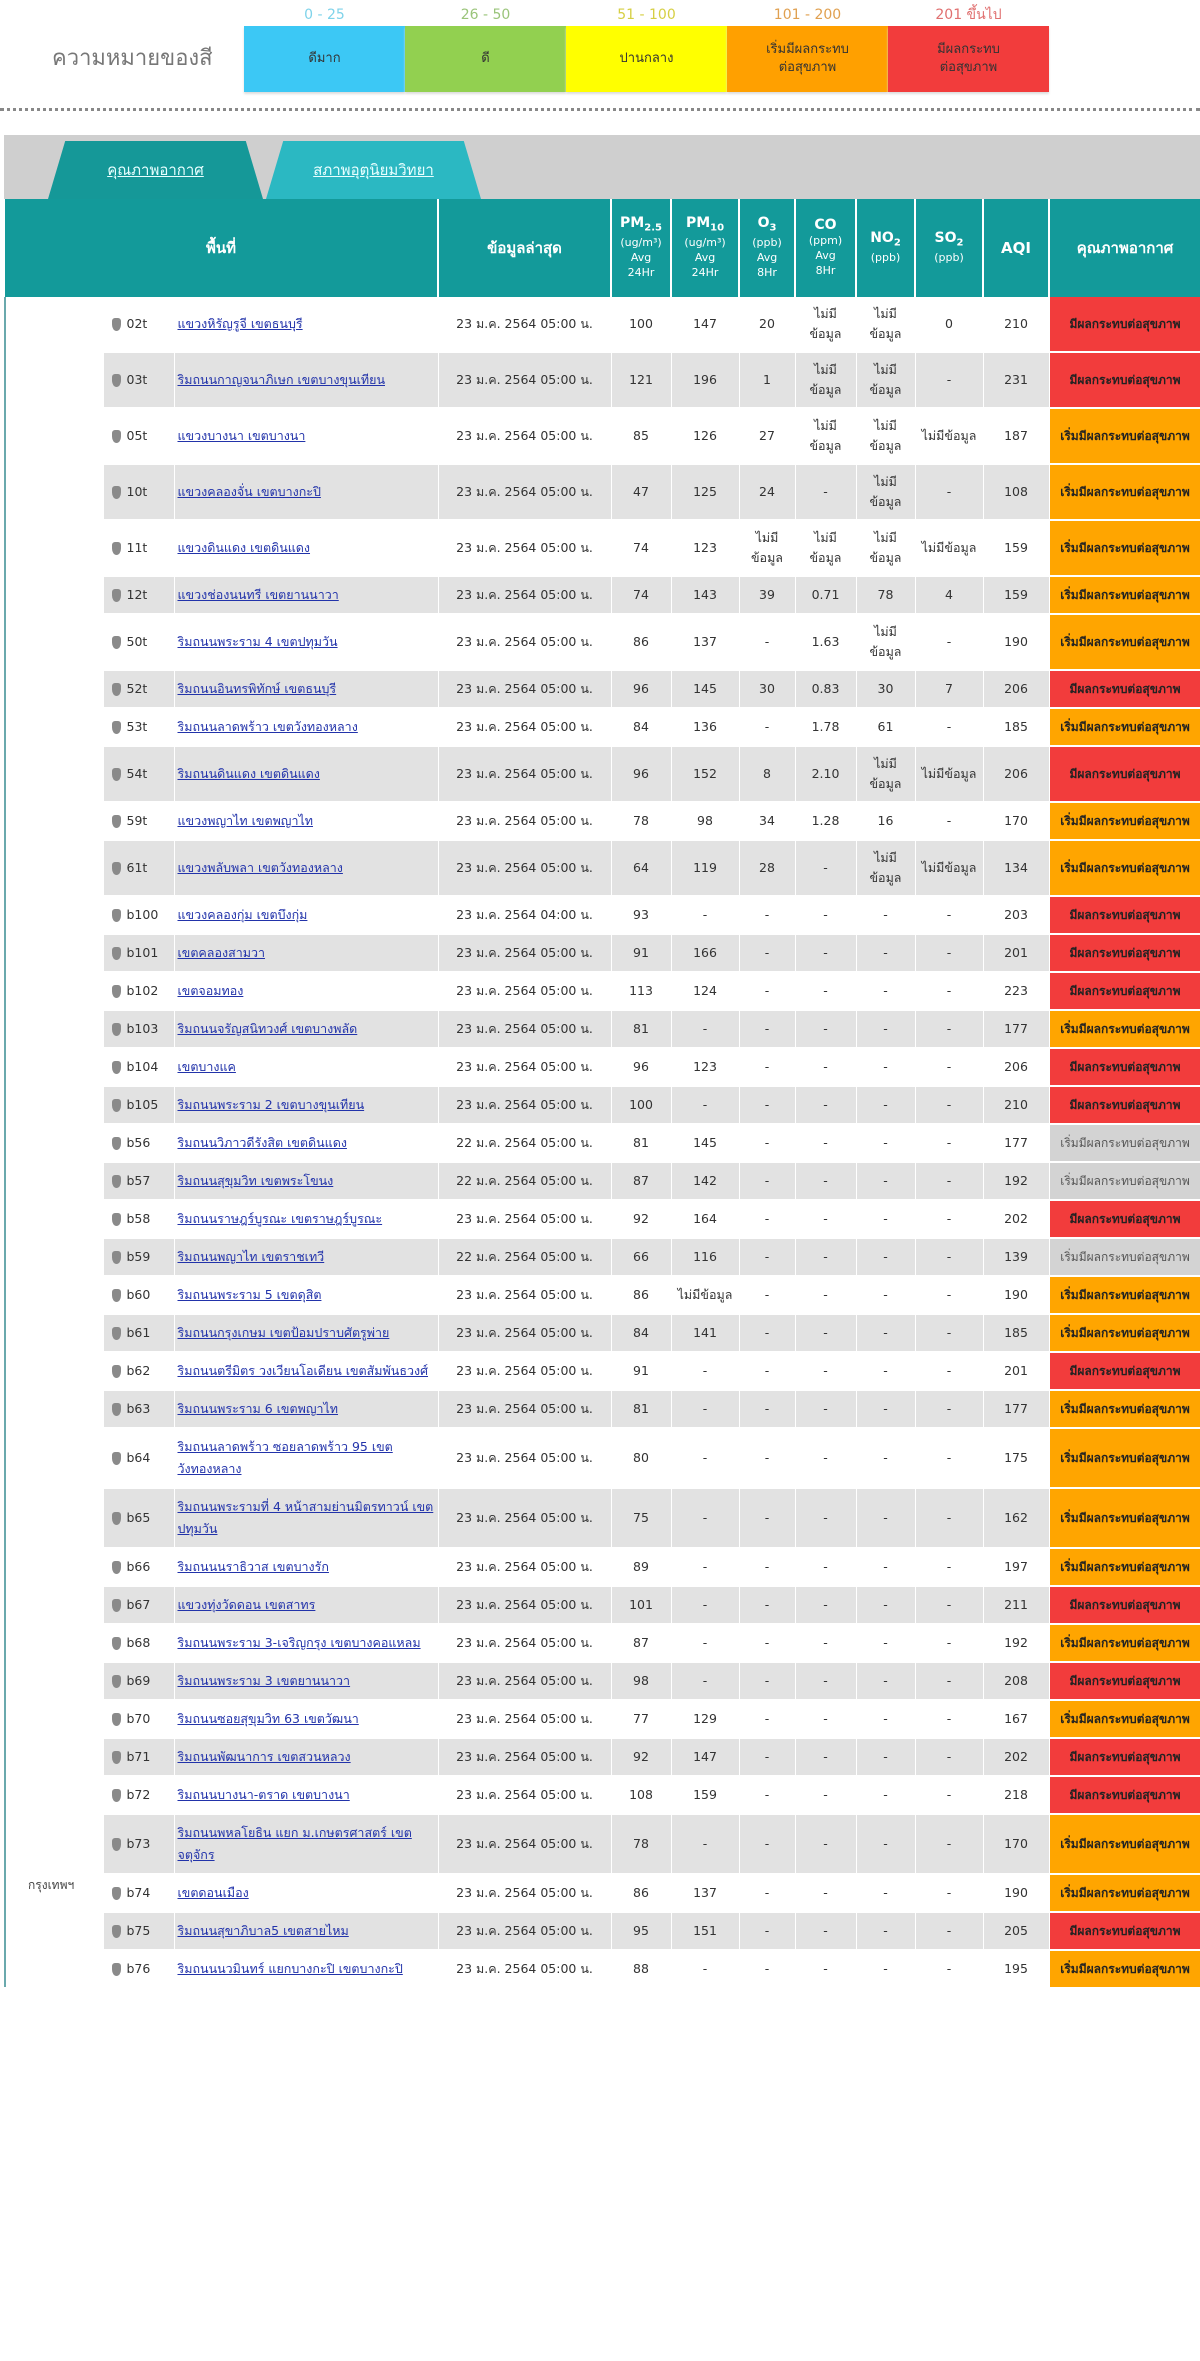 This screenshot has height=2361, width=1200. I want to click on station-link: แขวงคลองจั่น เขตบางกะปิ, so click(249, 491).